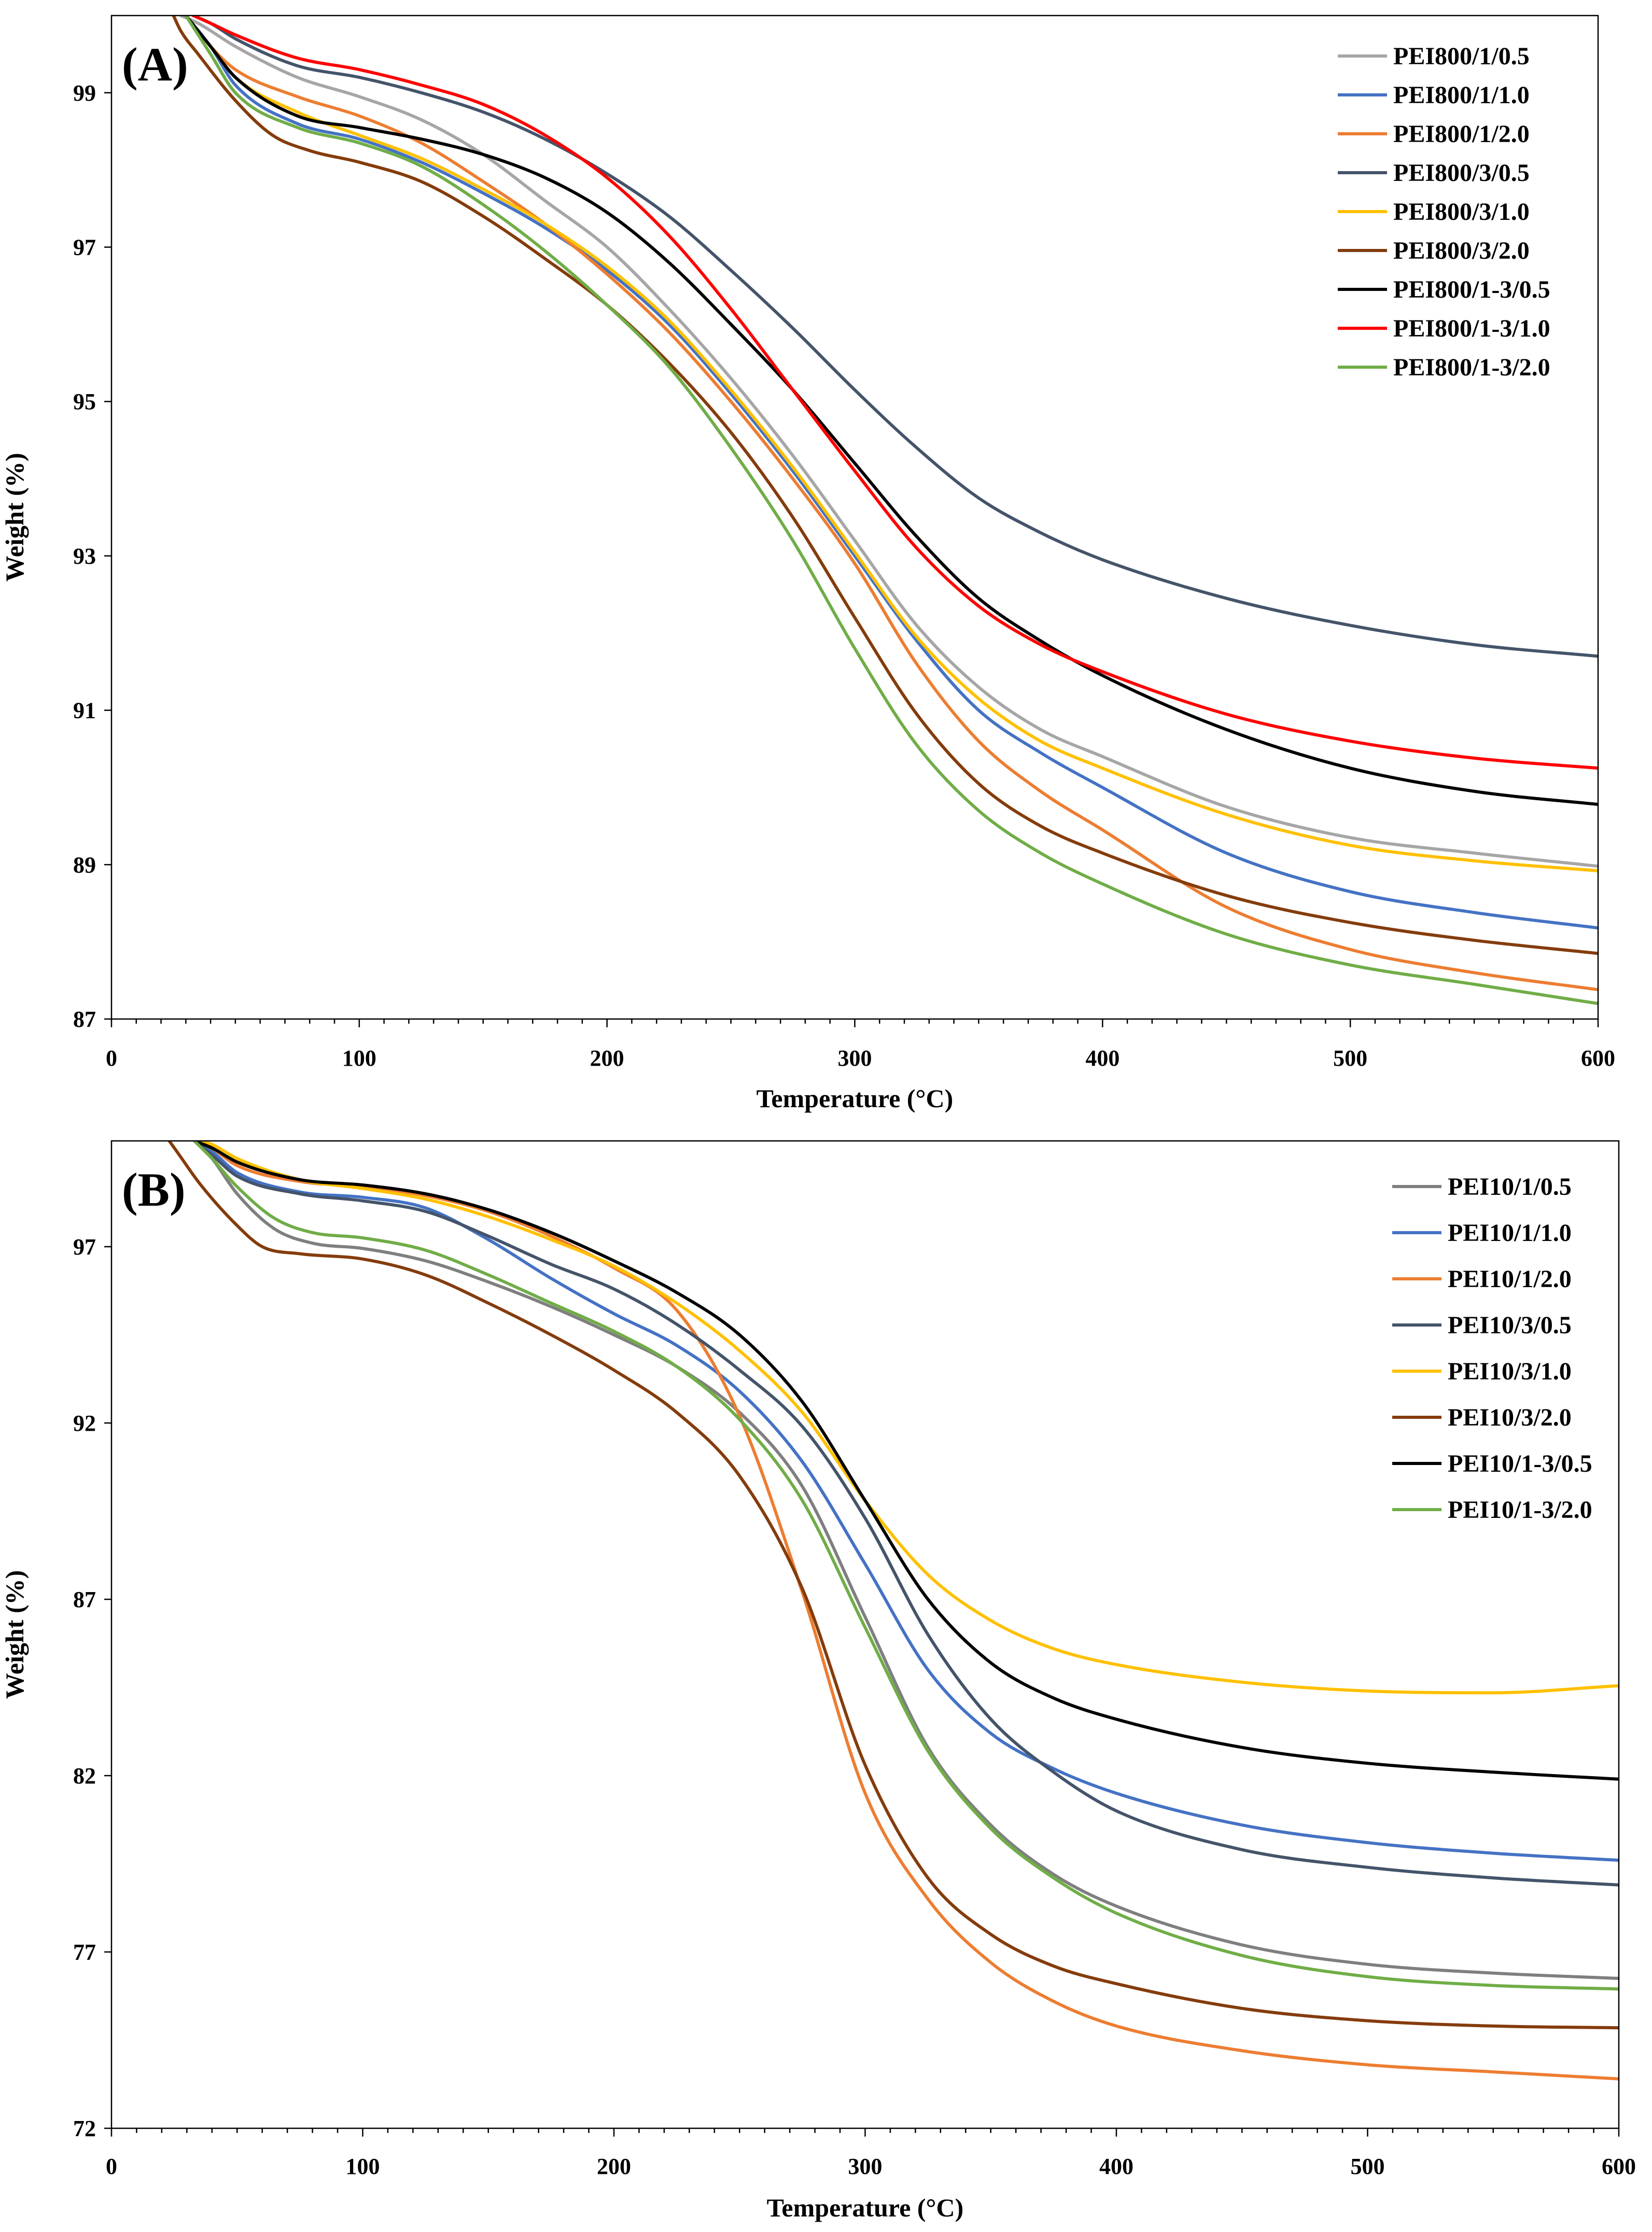 The height and width of the screenshot is (2232, 1652). Describe the element at coordinates (1461, 134) in the screenshot. I see `legend-label: PEI800/1/2.0` at that location.